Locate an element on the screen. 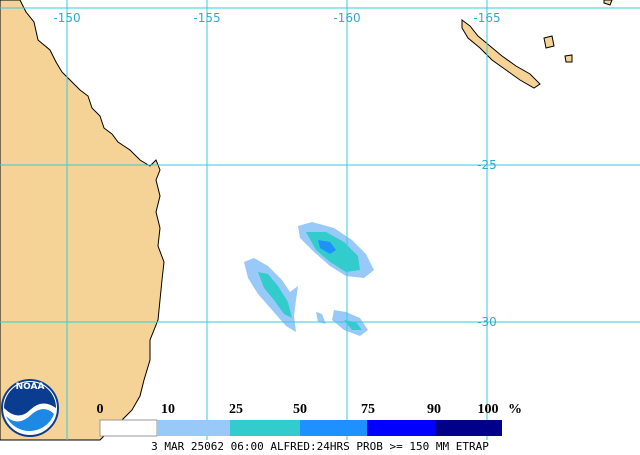 This screenshot has width=640, height=455. lat-label: -30 is located at coordinates (487, 322).